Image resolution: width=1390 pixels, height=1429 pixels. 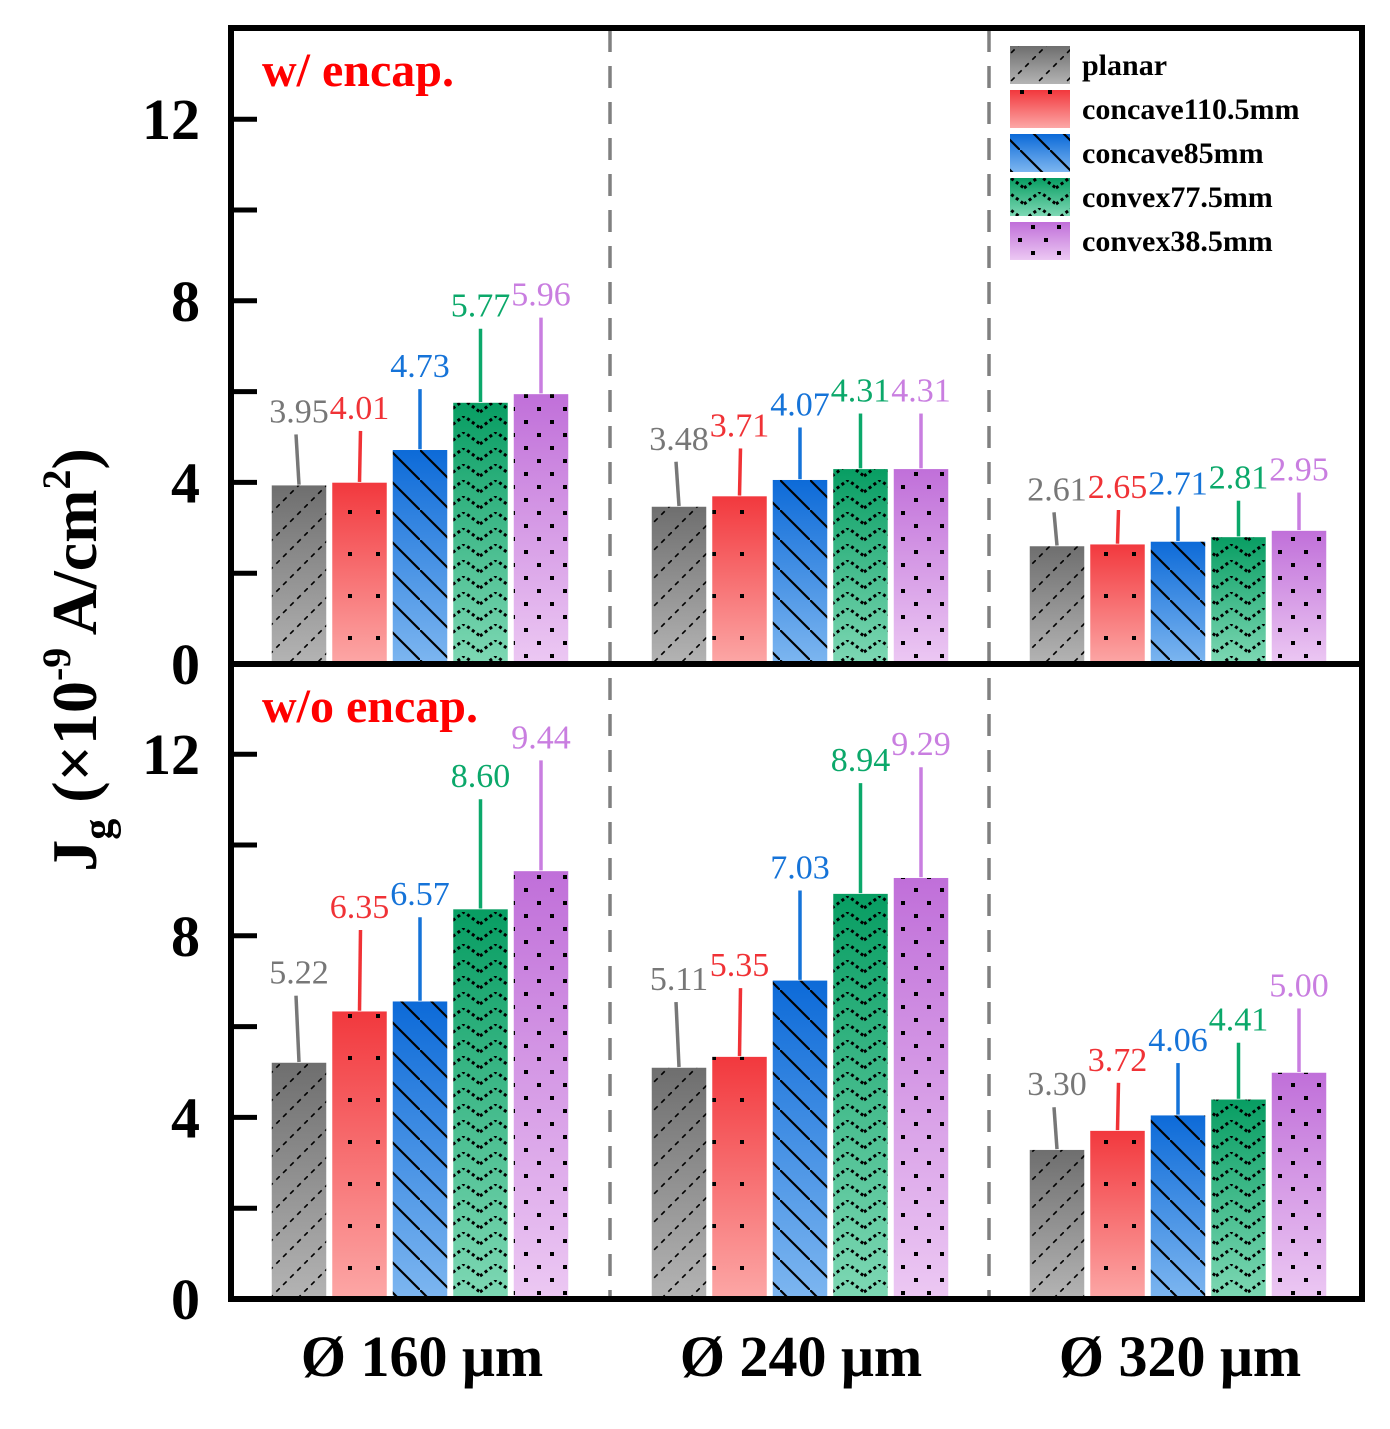 What do you see at coordinates (1118, 487) in the screenshot?
I see `data-label: 2.65` at bounding box center [1118, 487].